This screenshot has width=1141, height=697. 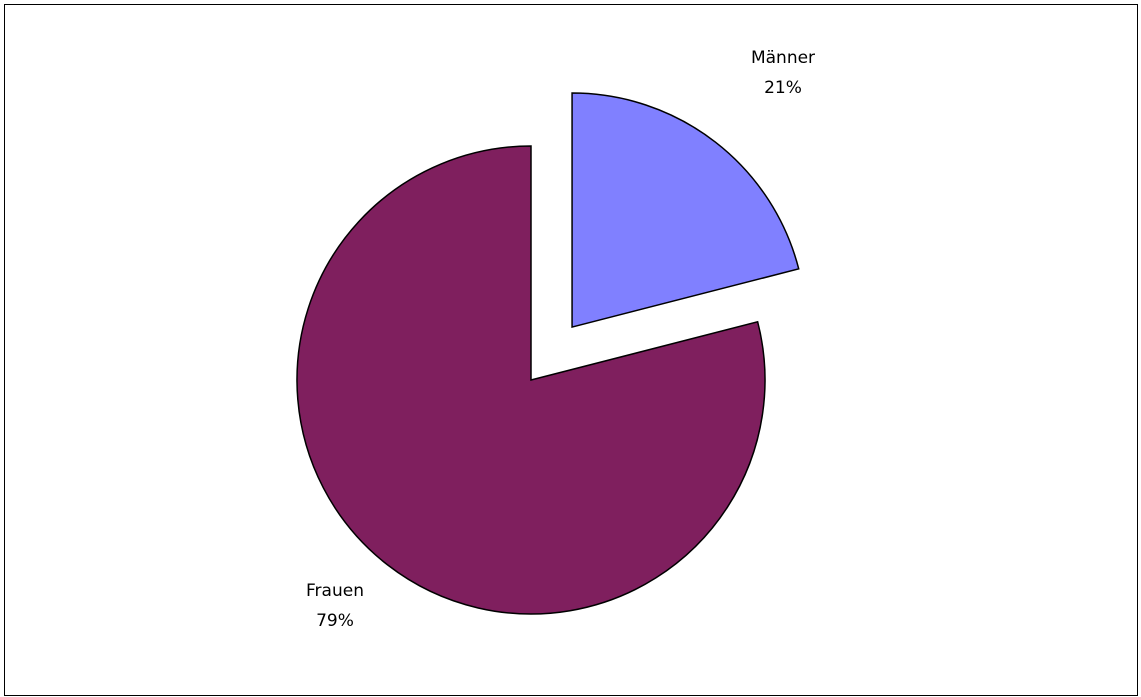 I want to click on slice-value-frauen: 79%, so click(x=335, y=621).